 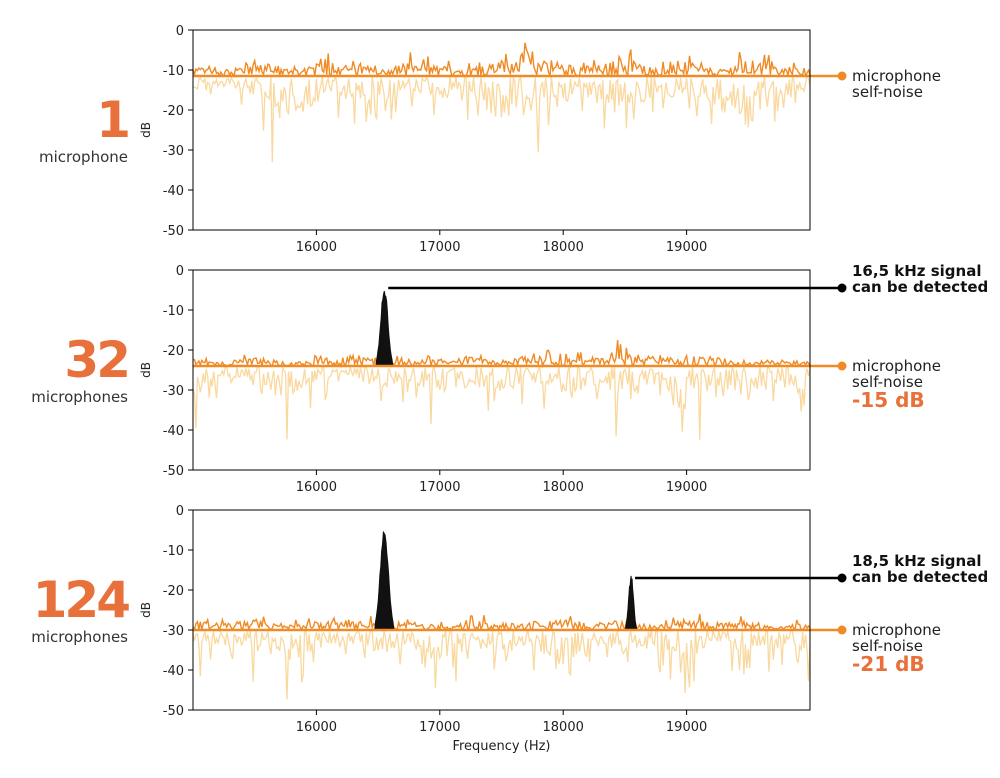 I want to click on noise-reduction-value: -21 dB, so click(x=888, y=664).